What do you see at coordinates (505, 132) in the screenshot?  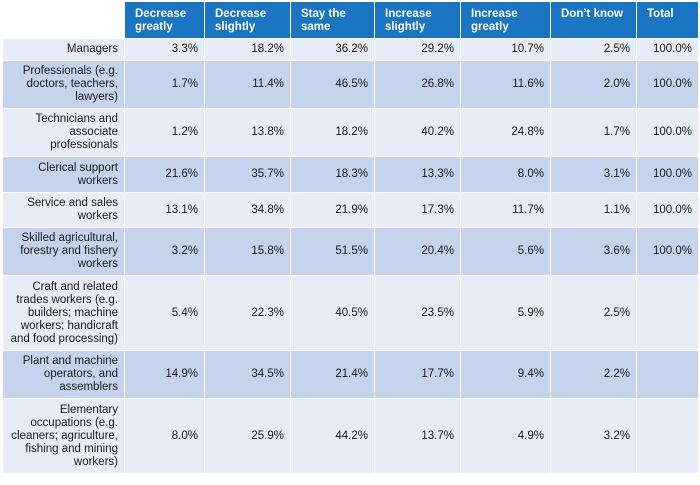 I see `table-cell: 24.8%` at bounding box center [505, 132].